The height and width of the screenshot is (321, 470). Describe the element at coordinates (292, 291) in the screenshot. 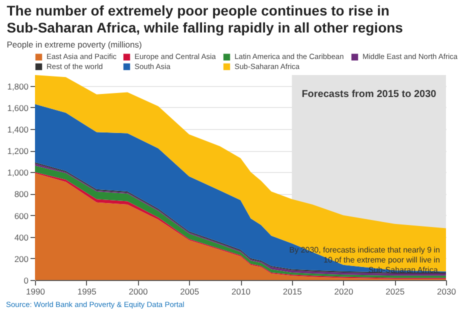

I see `x-tick-label: 2015` at that location.